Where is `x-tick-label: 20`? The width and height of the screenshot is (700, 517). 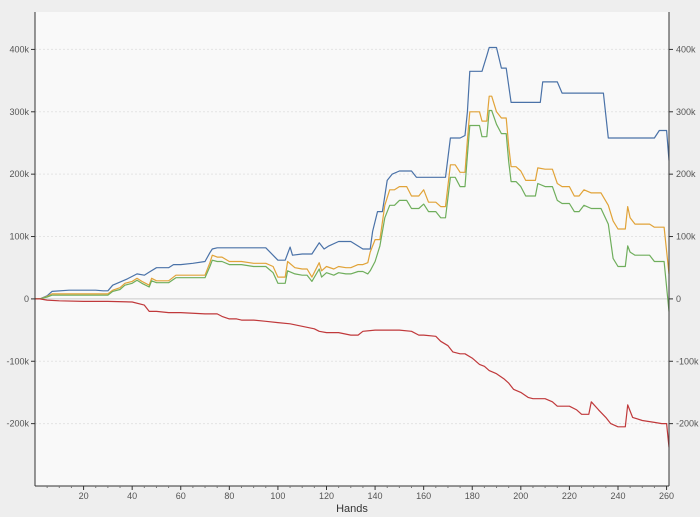
x-tick-label: 20 is located at coordinates (84, 496).